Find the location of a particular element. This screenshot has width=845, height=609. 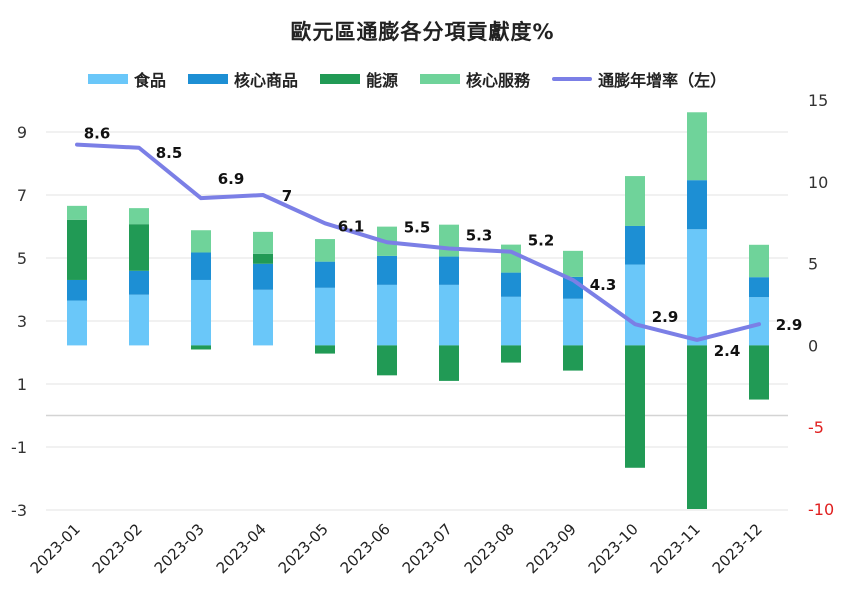

left-axis-tick-label: 5 is located at coordinates (22, 258).